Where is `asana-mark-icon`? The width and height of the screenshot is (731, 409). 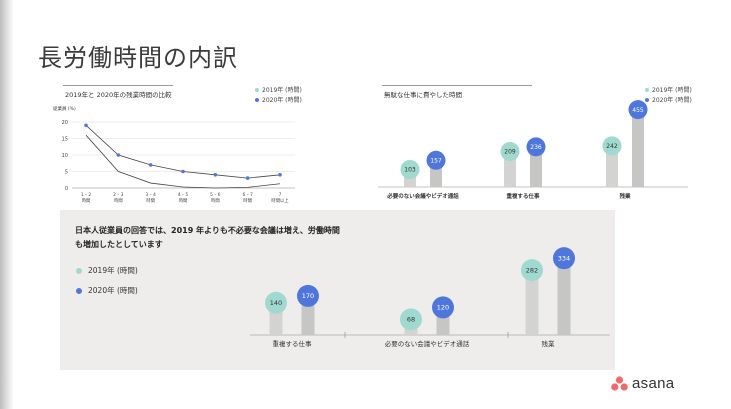 asana-mark-icon is located at coordinates (619, 383).